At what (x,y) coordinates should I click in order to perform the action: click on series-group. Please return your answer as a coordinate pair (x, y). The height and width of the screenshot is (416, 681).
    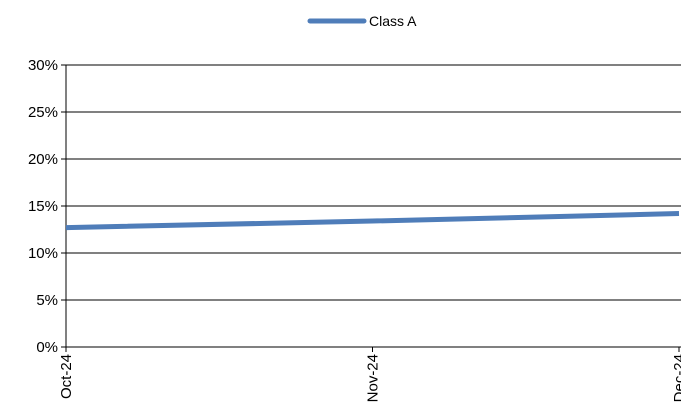
    Looking at the image, I should click on (372, 221).